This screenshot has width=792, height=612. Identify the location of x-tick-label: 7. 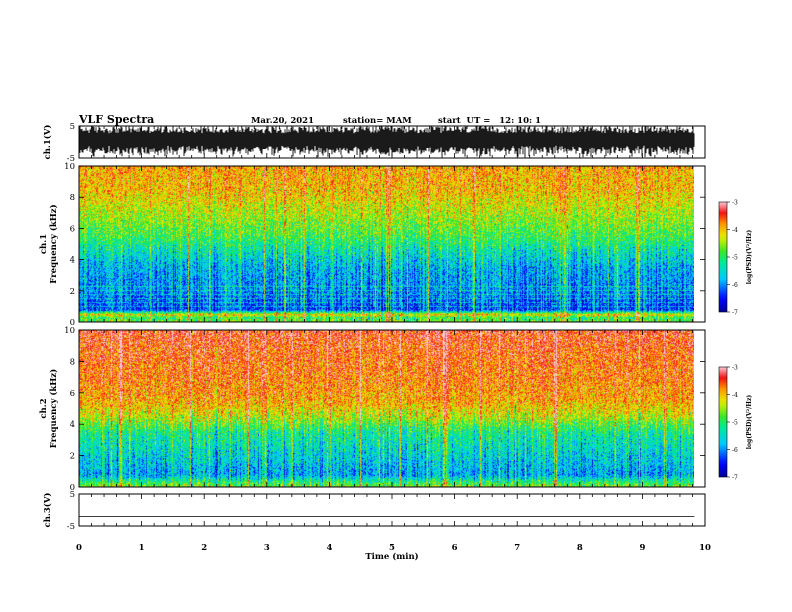
(517, 548).